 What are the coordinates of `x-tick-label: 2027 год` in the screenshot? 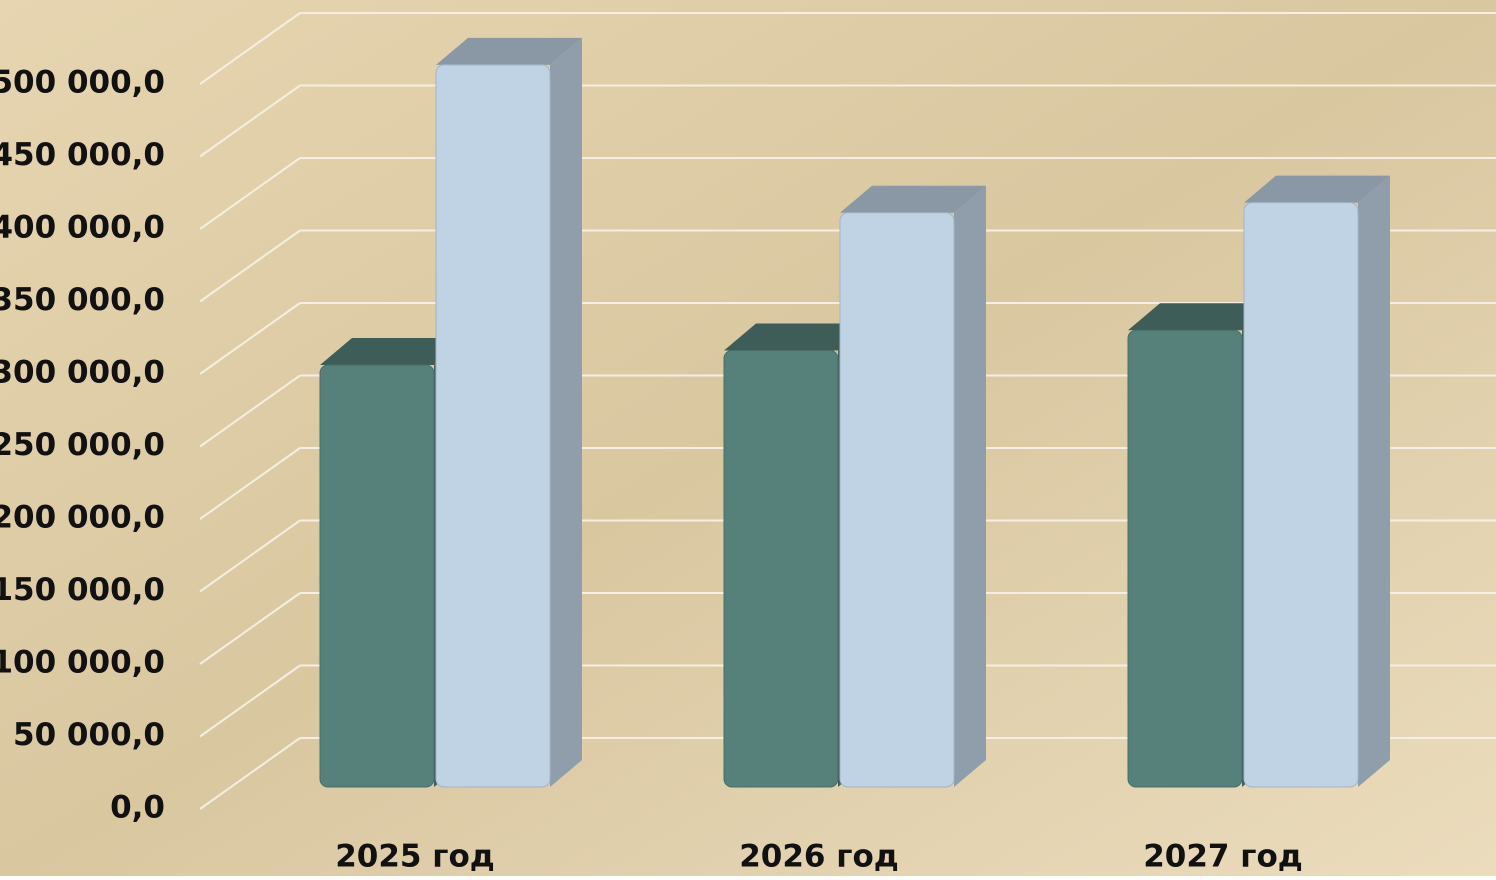 It's located at (1223, 857).